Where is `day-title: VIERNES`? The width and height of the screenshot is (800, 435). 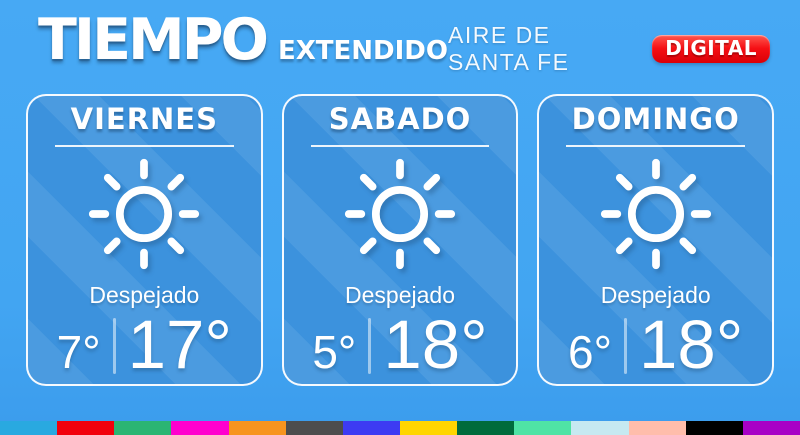 day-title: VIERNES is located at coordinates (144, 119).